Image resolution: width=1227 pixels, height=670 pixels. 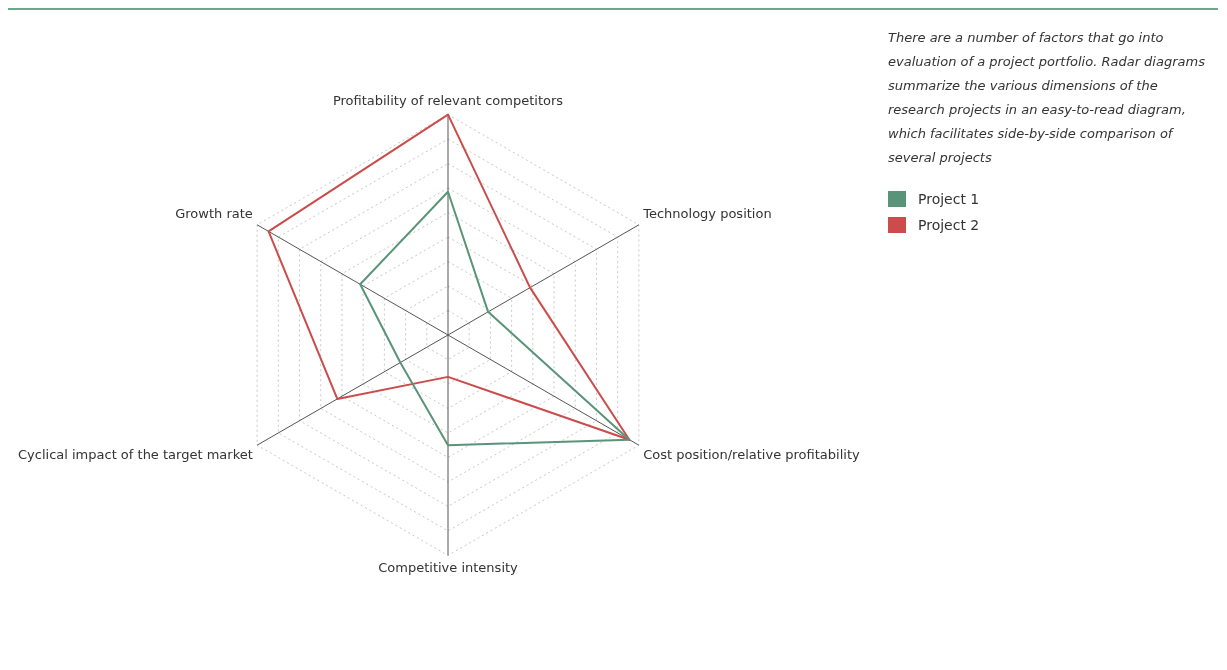 What do you see at coordinates (949, 199) in the screenshot?
I see `legend-label: Project 1` at bounding box center [949, 199].